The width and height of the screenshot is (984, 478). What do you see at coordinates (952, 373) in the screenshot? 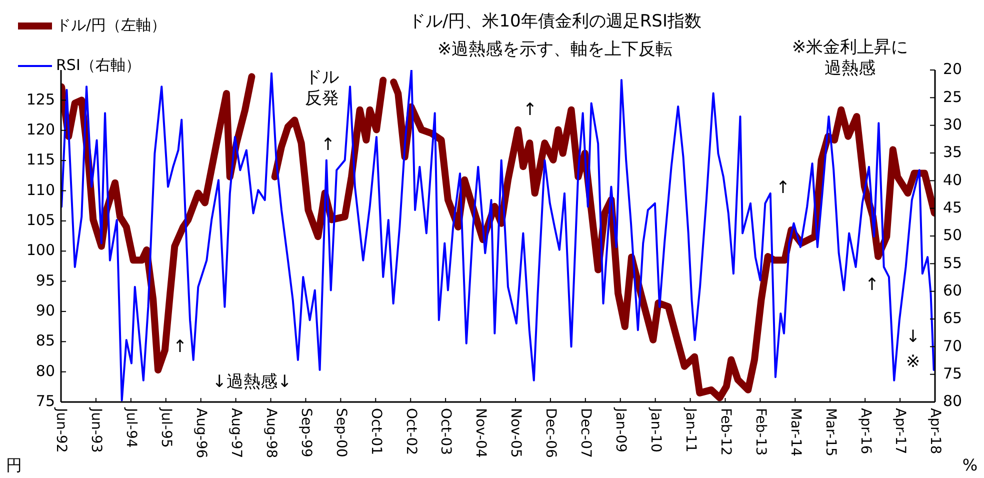
I see `y2-tick-label: 75` at bounding box center [952, 373].